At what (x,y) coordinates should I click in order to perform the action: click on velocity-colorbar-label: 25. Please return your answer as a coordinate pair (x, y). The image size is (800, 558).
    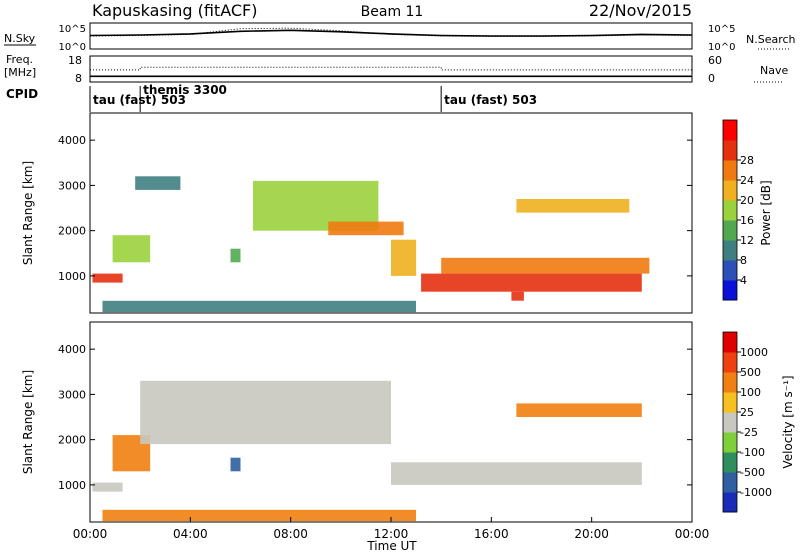
    Looking at the image, I should click on (747, 412).